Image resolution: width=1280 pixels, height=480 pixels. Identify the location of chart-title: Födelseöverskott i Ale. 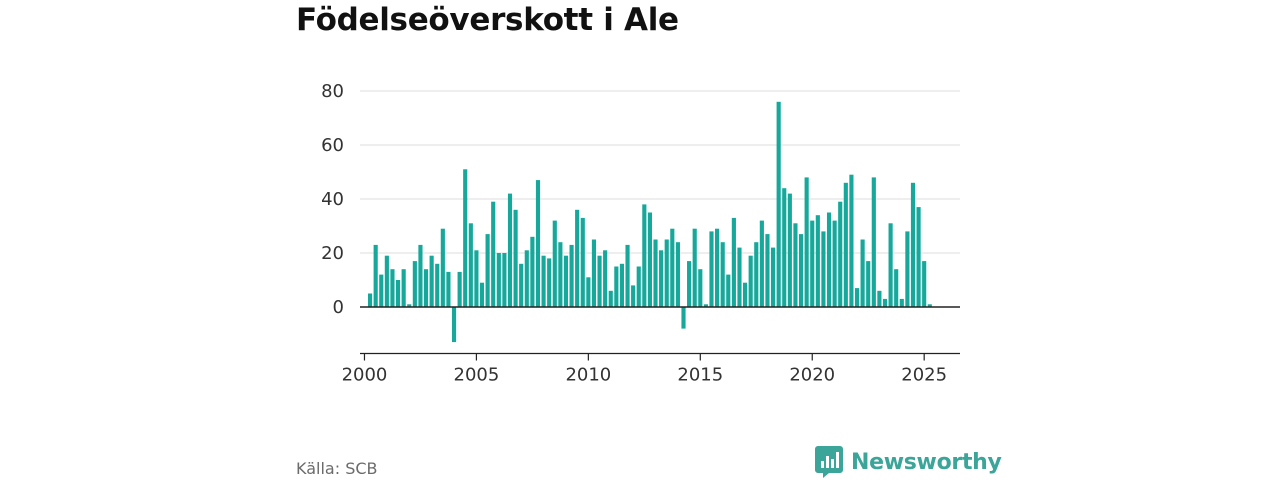
(487, 20).